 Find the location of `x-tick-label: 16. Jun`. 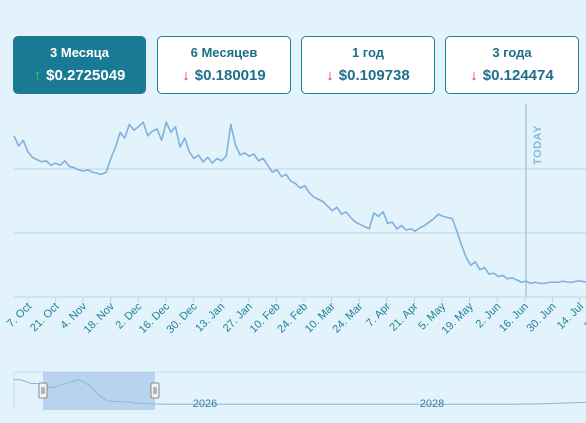

x-tick-label: 16. Jun is located at coordinates (514, 318).